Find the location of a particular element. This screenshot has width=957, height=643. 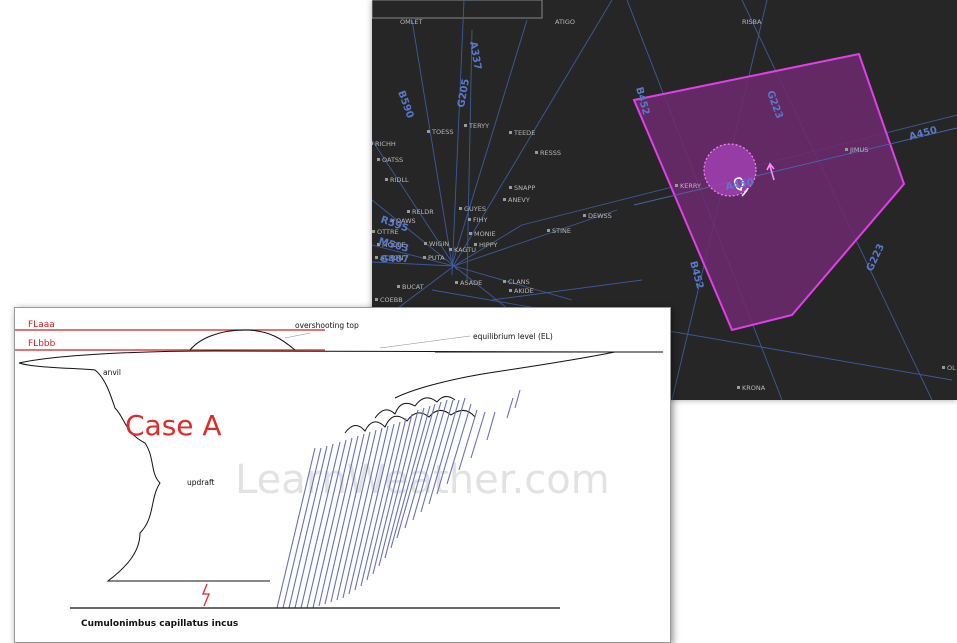

cyclone-symbol-icon is located at coordinates (738, 184).